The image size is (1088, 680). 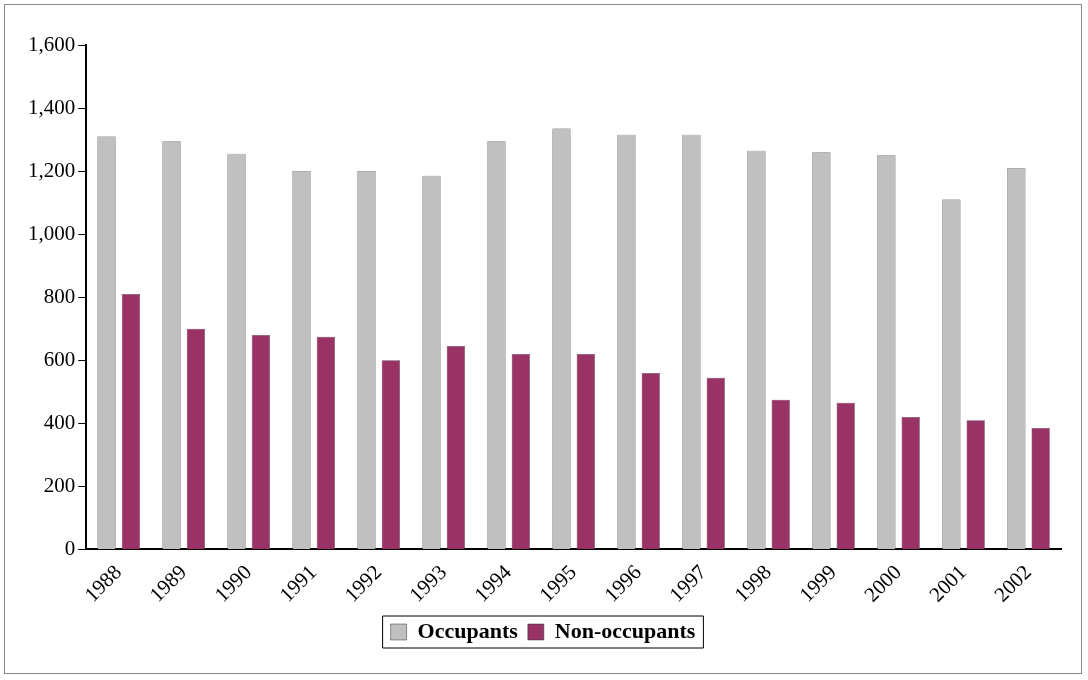 What do you see at coordinates (59, 421) in the screenshot?
I see `y-tick-label: 400` at bounding box center [59, 421].